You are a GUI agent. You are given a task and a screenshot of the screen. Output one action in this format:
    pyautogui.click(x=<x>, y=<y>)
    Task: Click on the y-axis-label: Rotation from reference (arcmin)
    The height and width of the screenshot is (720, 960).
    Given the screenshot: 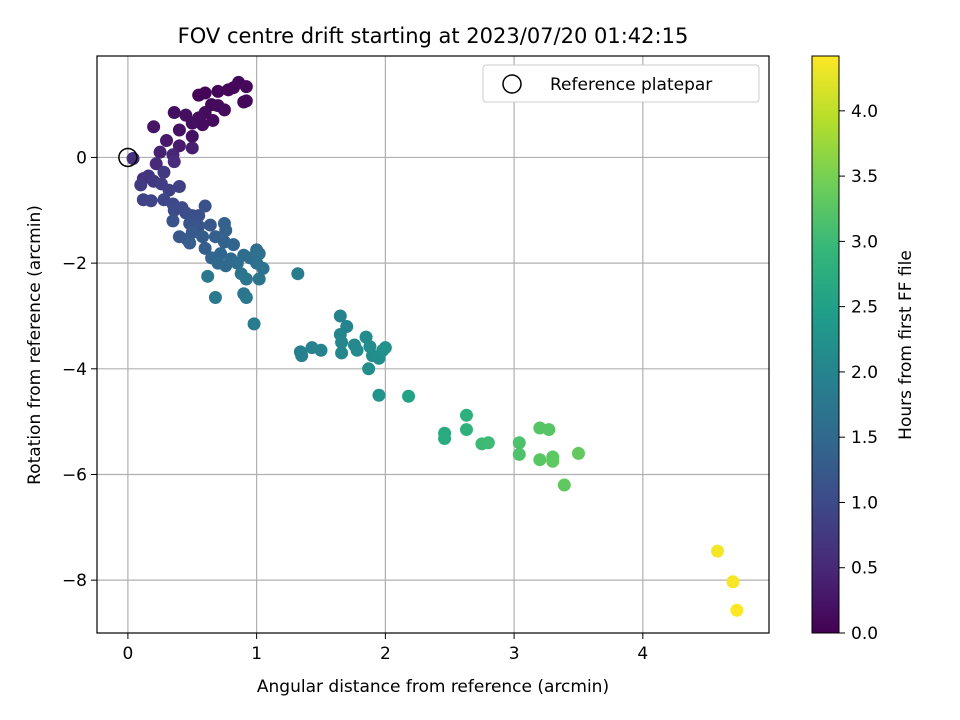 What is the action you would take?
    pyautogui.click(x=35, y=345)
    